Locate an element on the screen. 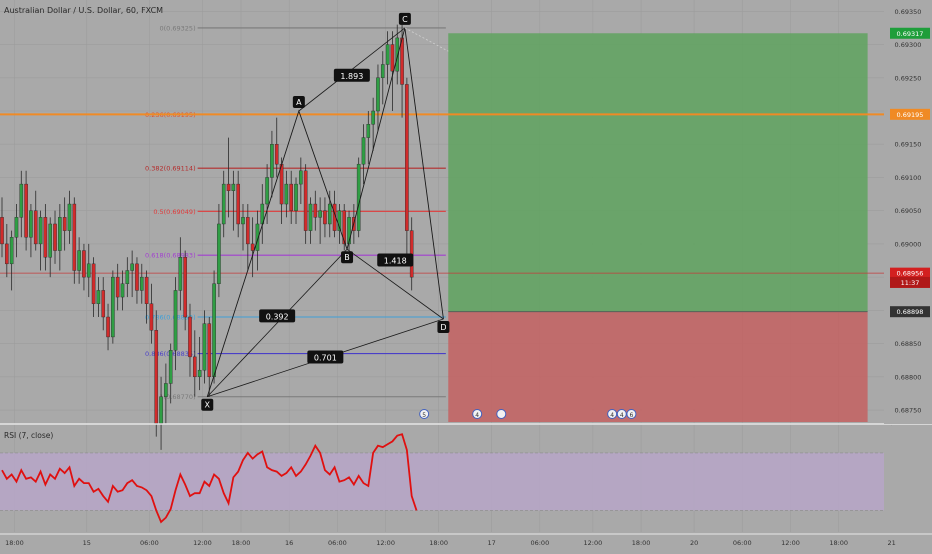 This screenshot has height=554, width=932. ratio-label: 1.418 is located at coordinates (395, 261).